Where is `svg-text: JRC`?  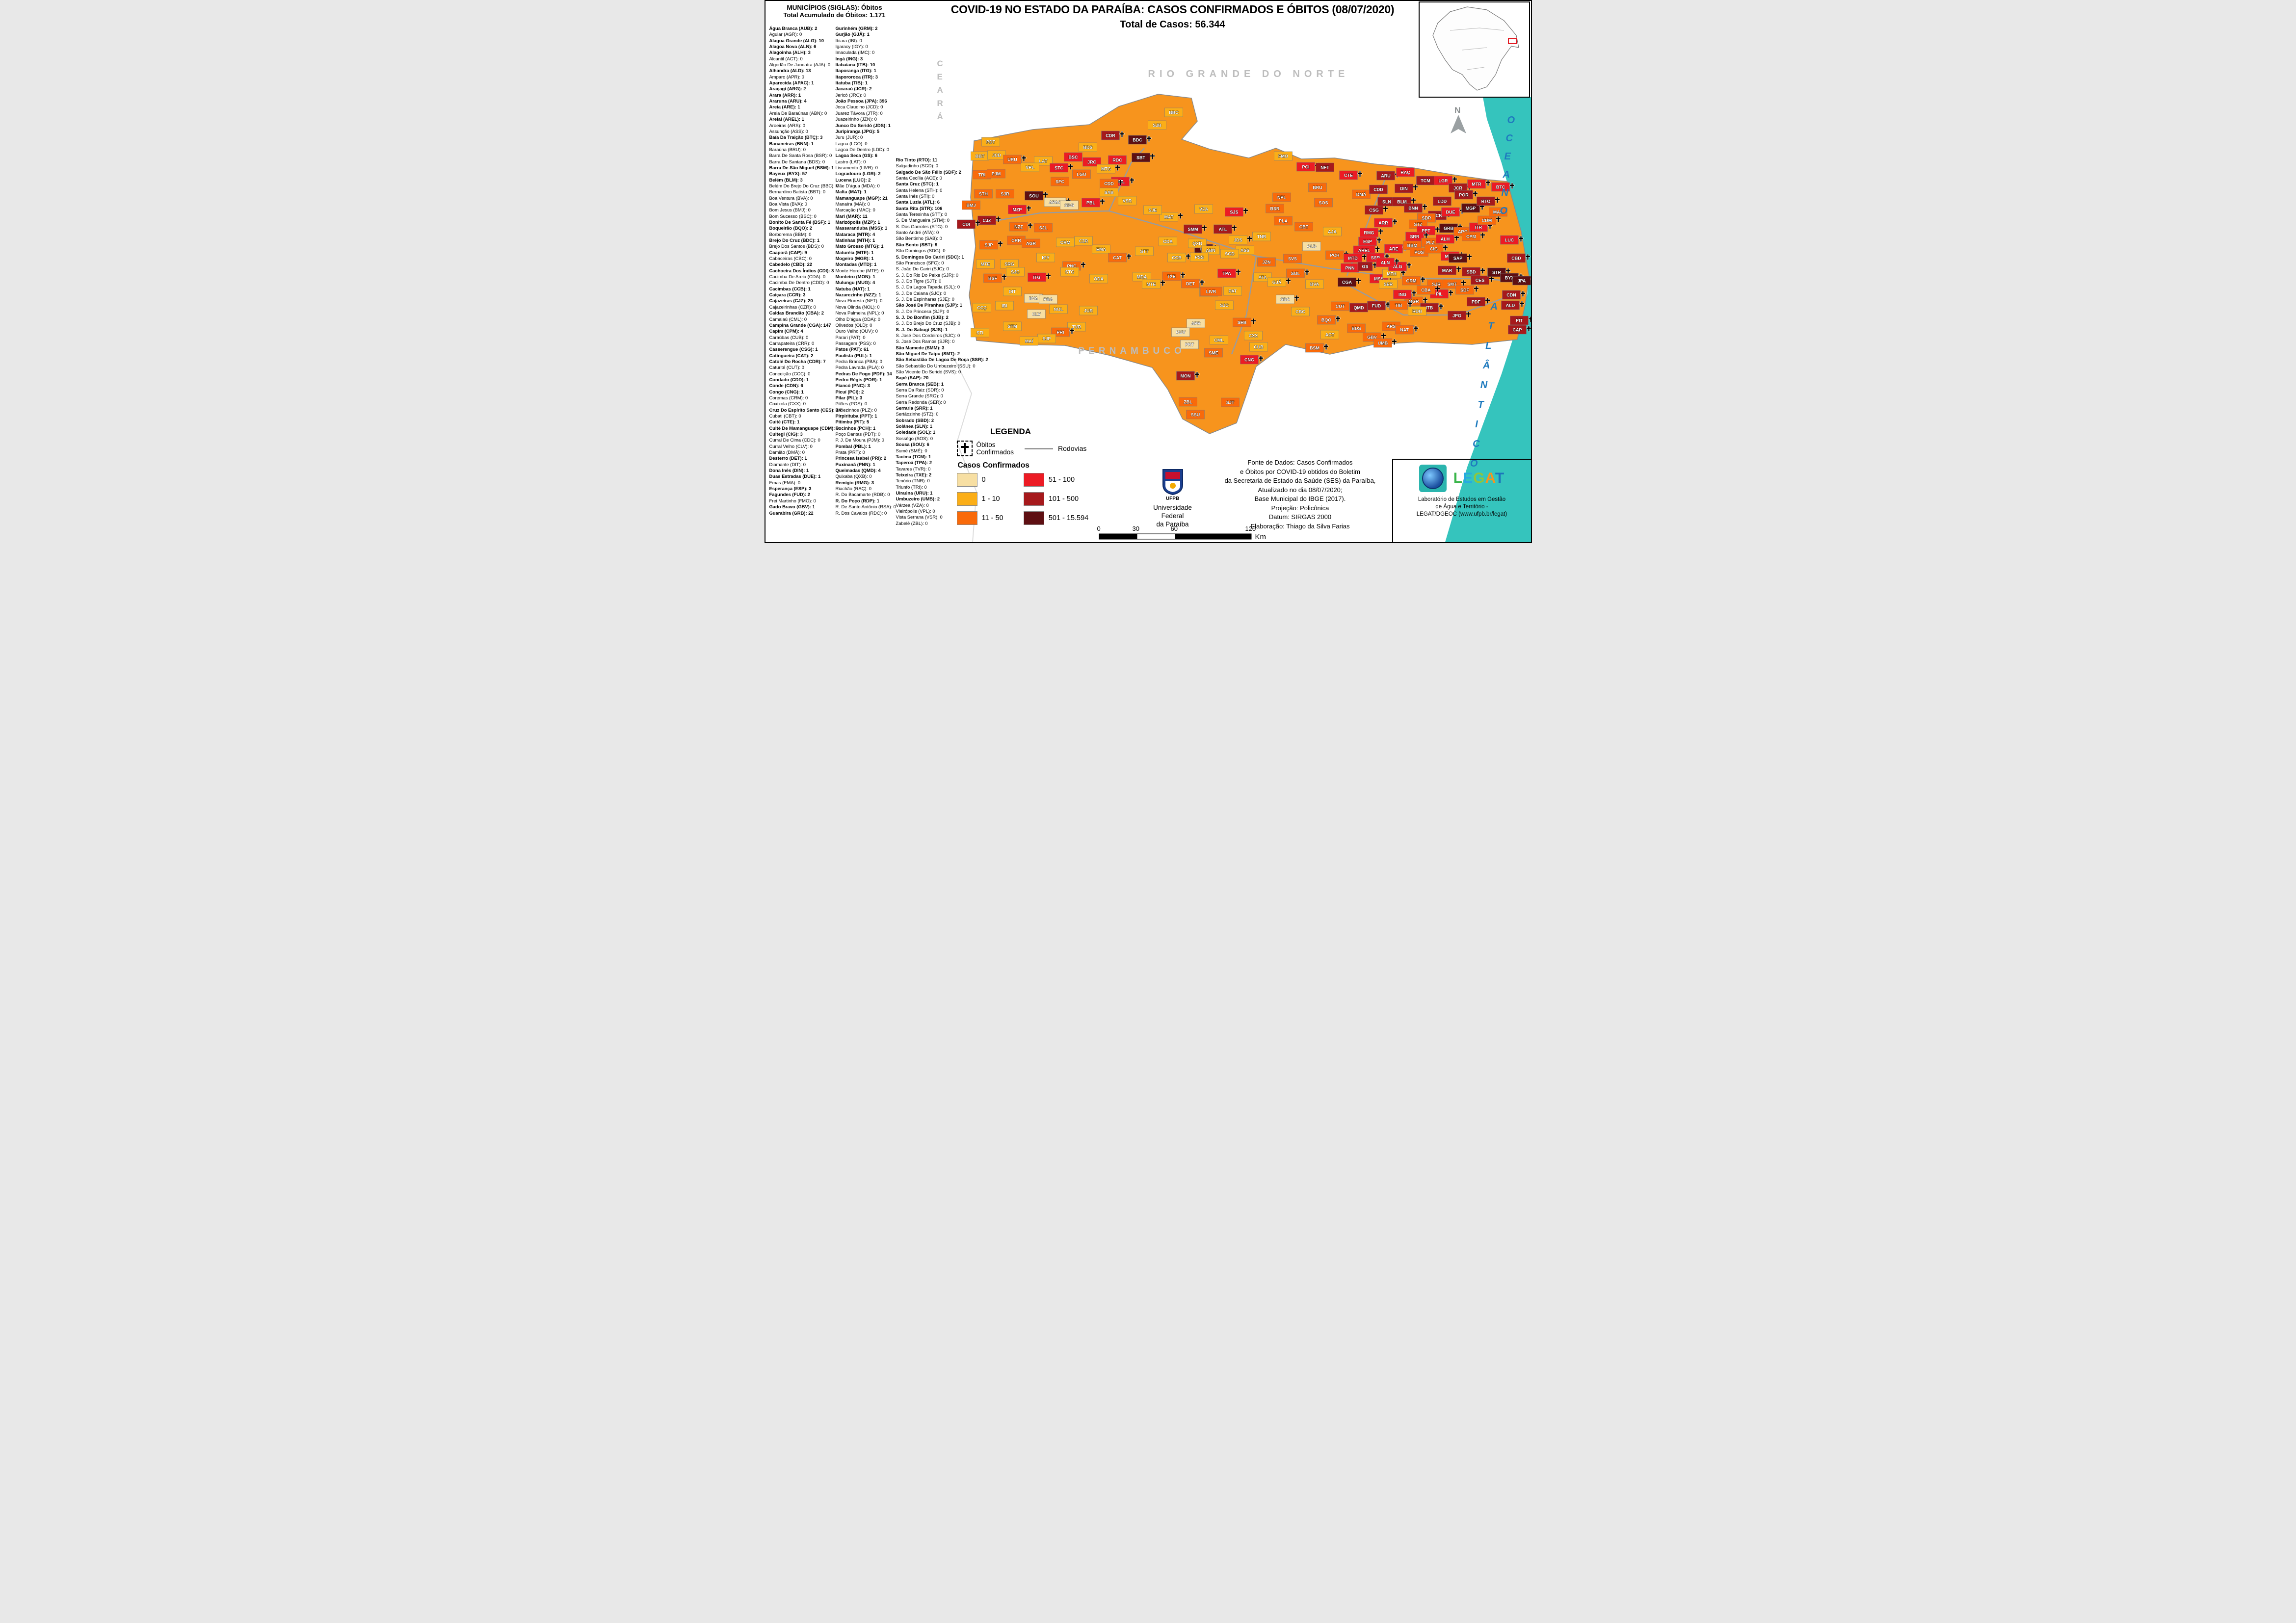 svg-text: JRC is located at coordinates (1091, 162).